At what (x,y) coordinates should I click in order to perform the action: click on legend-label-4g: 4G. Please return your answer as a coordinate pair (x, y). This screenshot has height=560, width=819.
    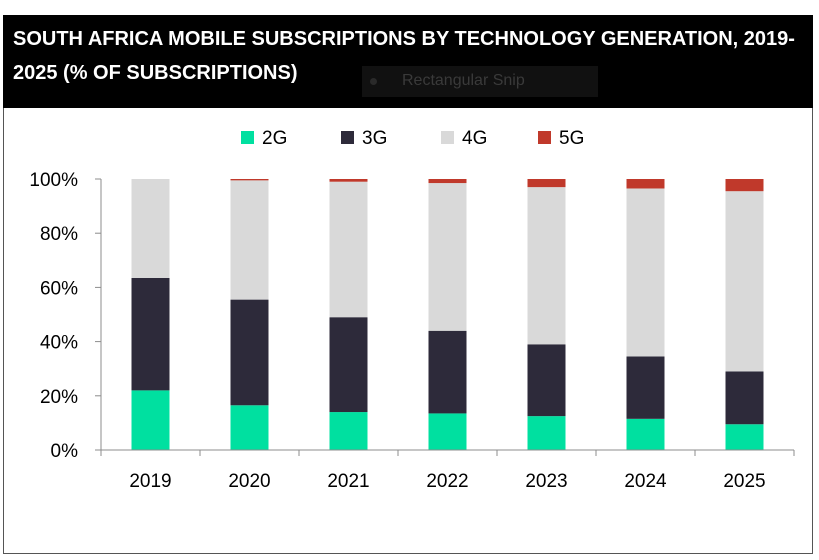
    Looking at the image, I should click on (474, 138).